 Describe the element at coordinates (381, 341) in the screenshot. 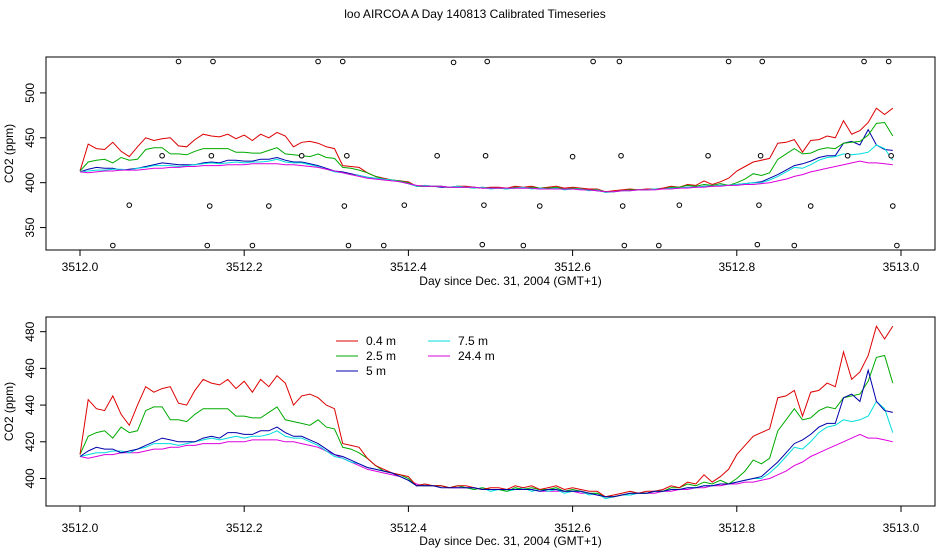

I see `legend-label: 0.4 m` at that location.